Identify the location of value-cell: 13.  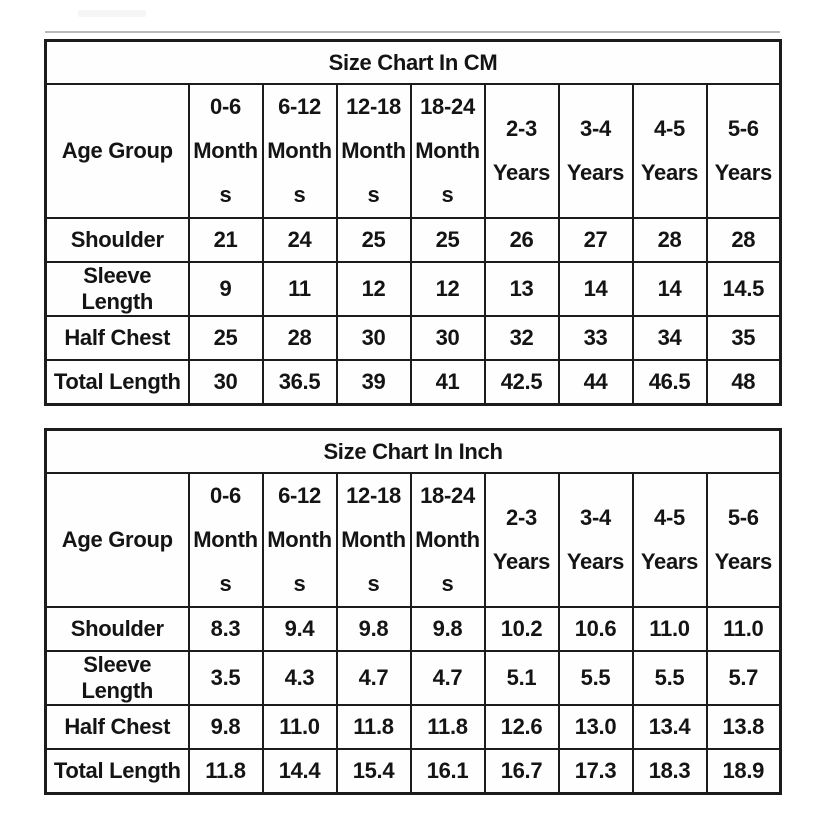
(521, 289).